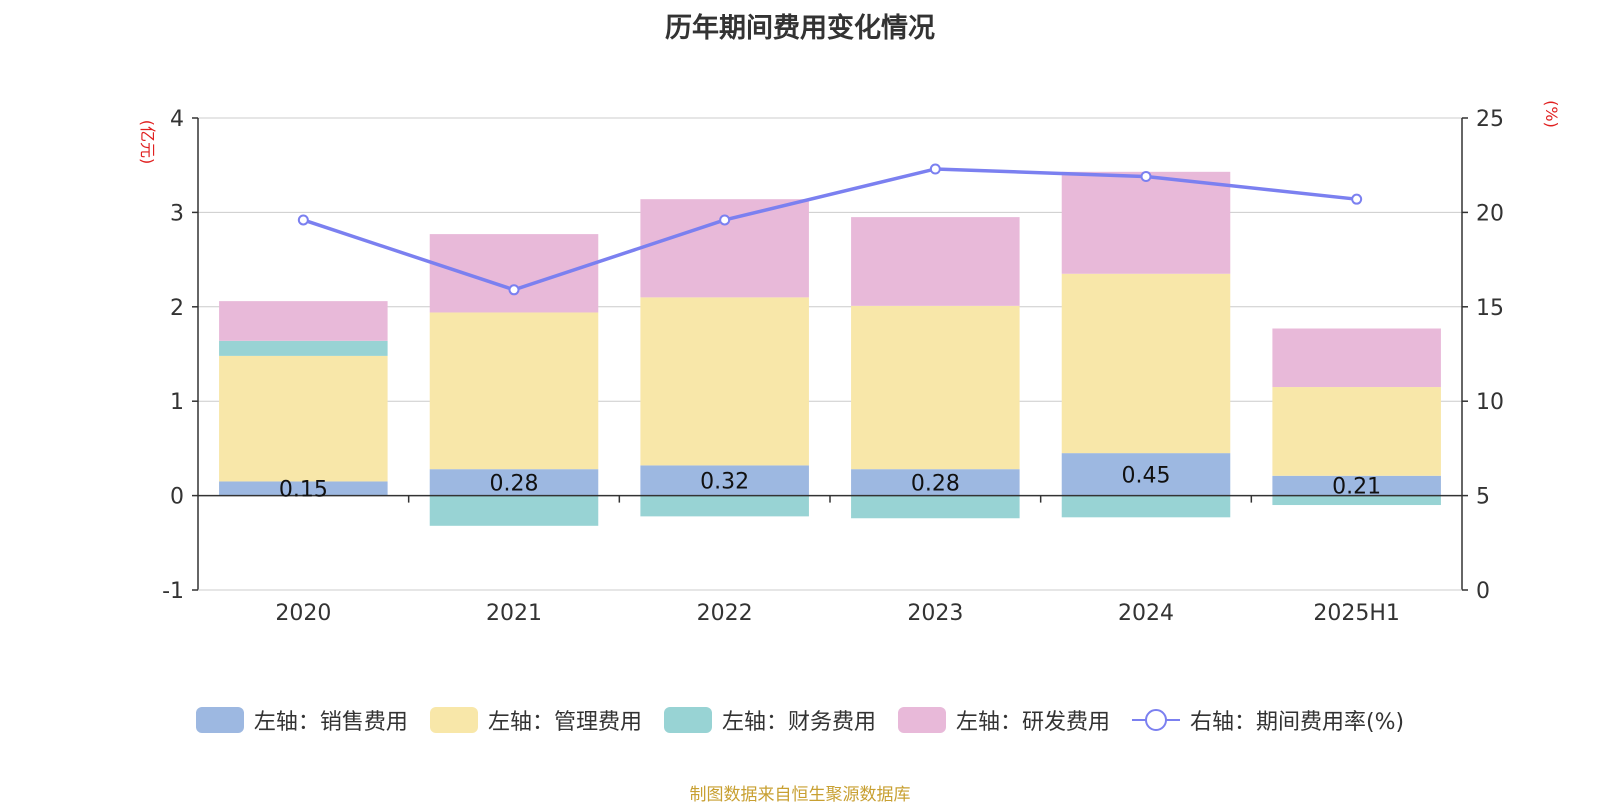 The height and width of the screenshot is (805, 1600). What do you see at coordinates (1490, 308) in the screenshot?
I see `right-tick-label: 15` at bounding box center [1490, 308].